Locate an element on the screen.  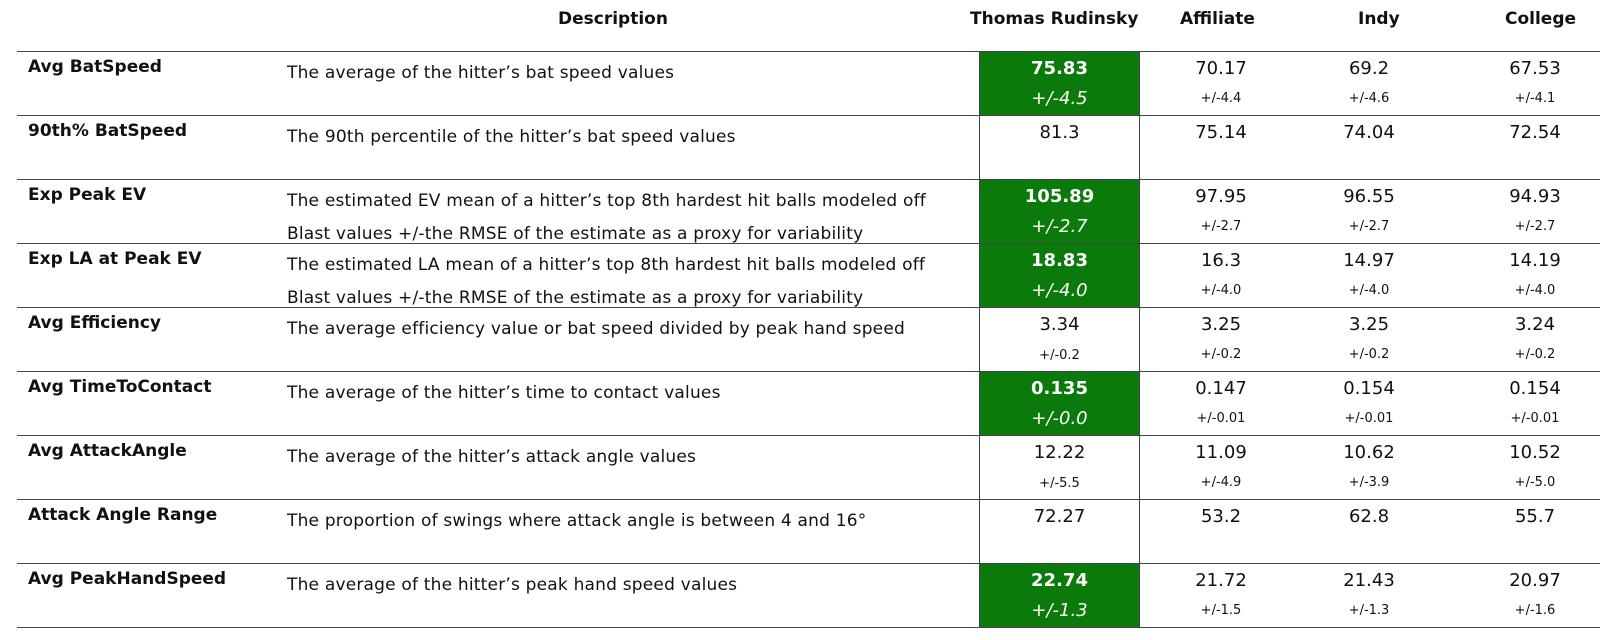
affiliate-value-cell: 75.14 is located at coordinates (1221, 148).